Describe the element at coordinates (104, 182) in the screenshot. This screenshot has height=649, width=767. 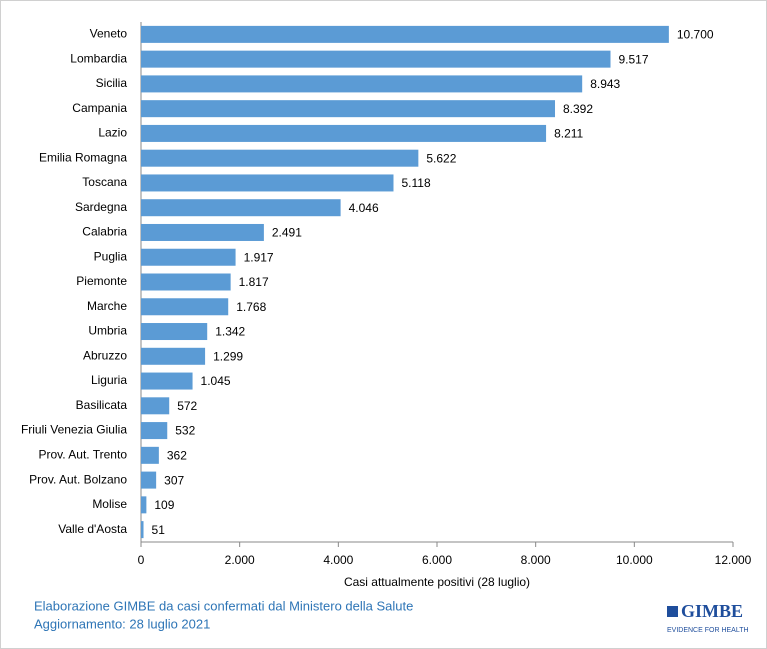
I see `y-tick-label: Toscana` at that location.